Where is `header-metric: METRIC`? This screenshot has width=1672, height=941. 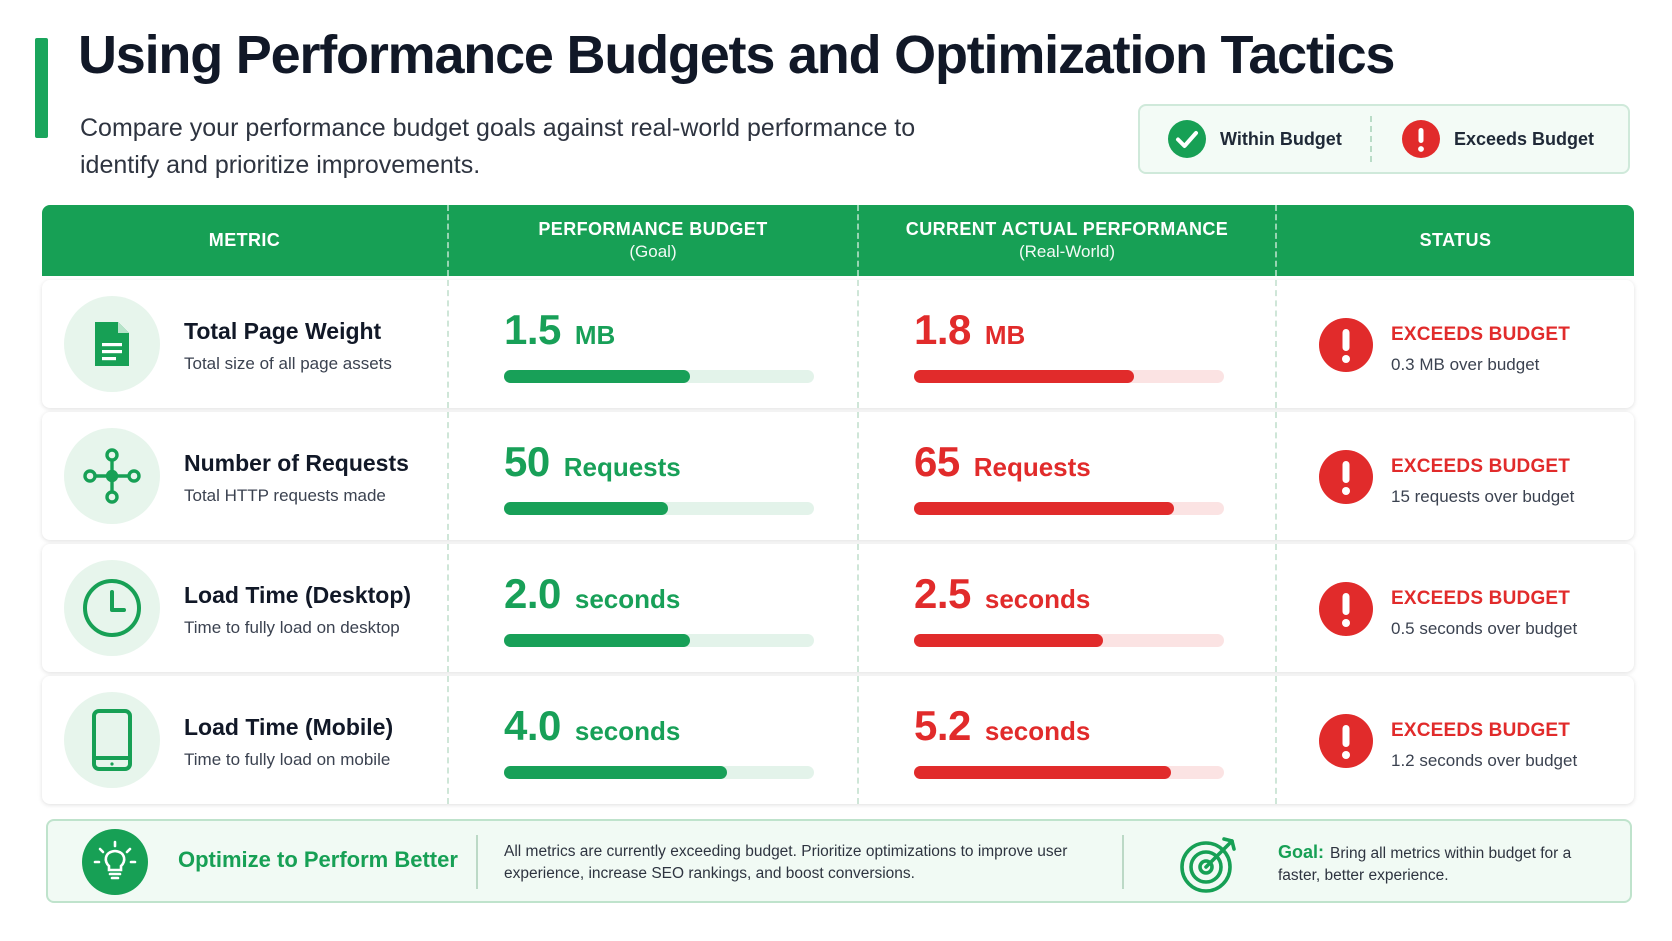 header-metric: METRIC is located at coordinates (244, 240).